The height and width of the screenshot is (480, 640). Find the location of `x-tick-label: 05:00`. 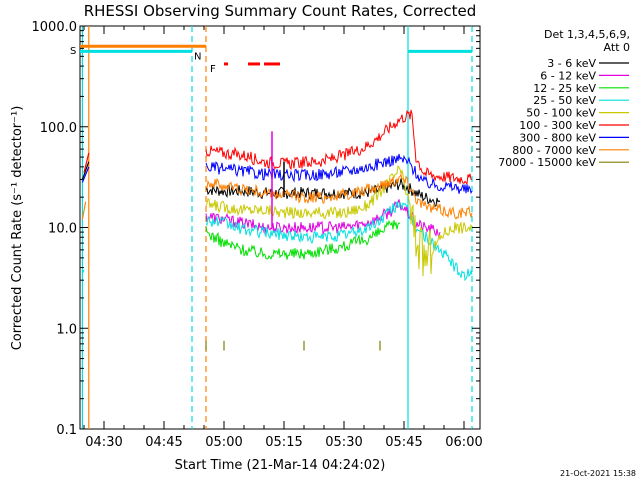

x-tick-label: 05:00 is located at coordinates (223, 442).